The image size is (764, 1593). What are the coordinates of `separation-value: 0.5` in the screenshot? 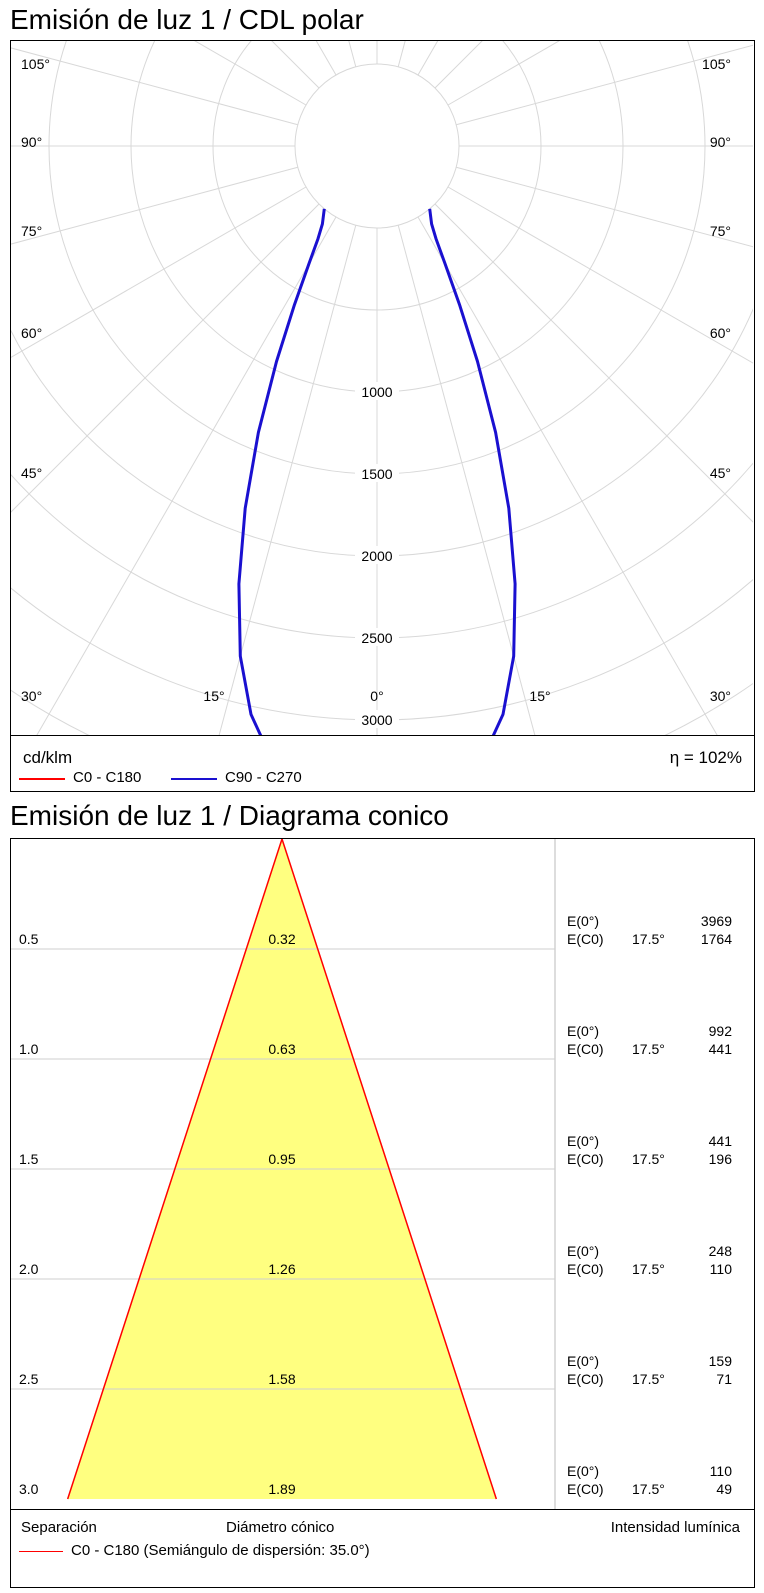 It's located at (29, 939).